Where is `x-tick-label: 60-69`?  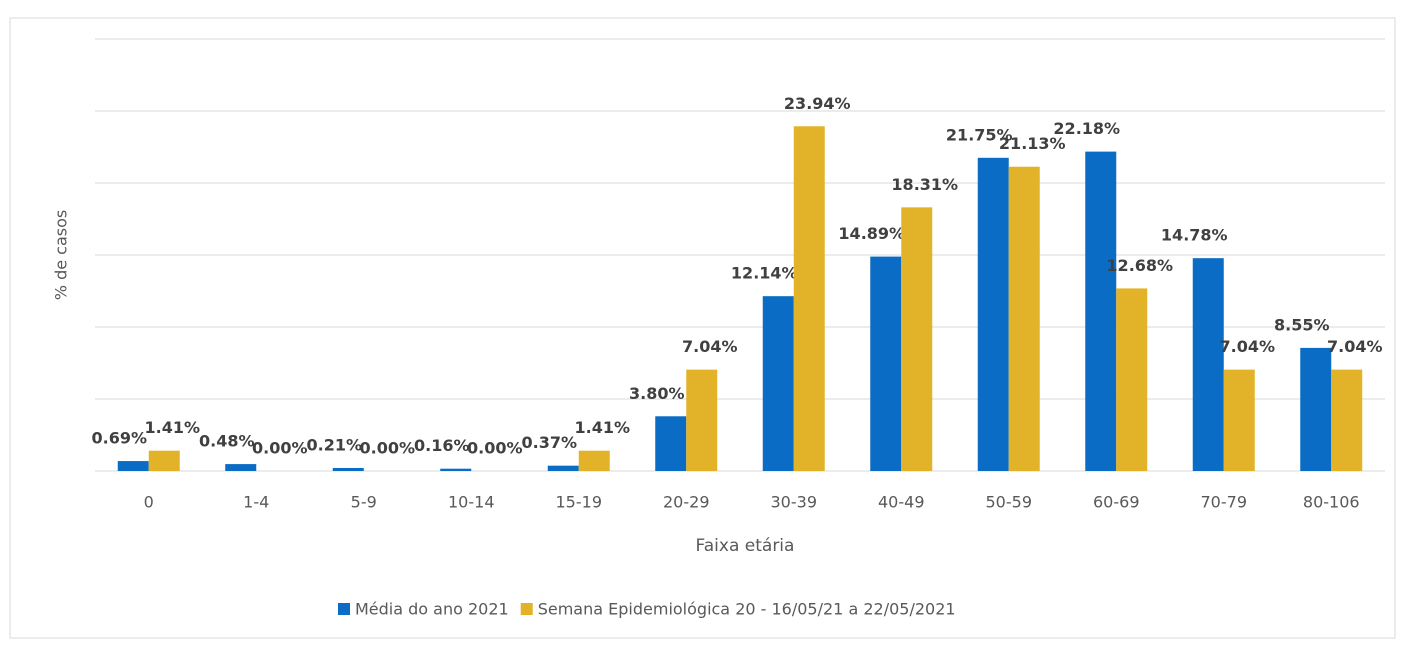 x-tick-label: 60-69 is located at coordinates (1116, 502).